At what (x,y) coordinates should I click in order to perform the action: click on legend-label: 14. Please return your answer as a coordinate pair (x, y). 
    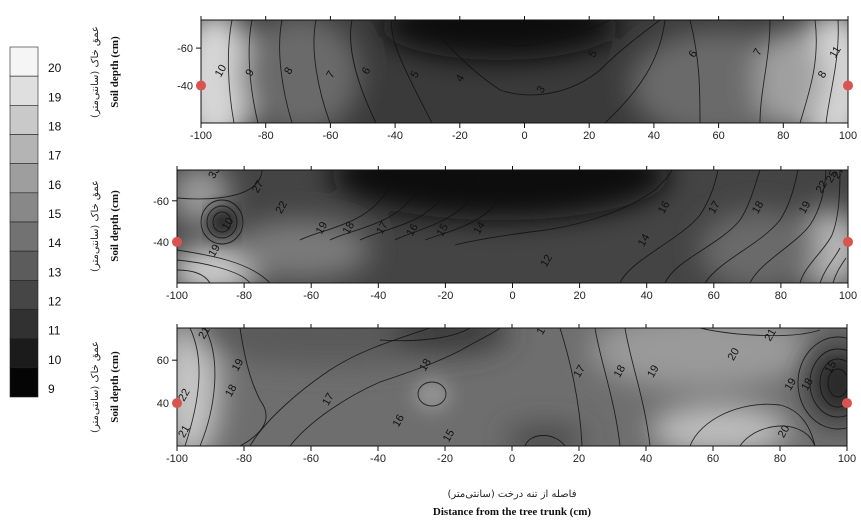
    Looking at the image, I should click on (55, 243).